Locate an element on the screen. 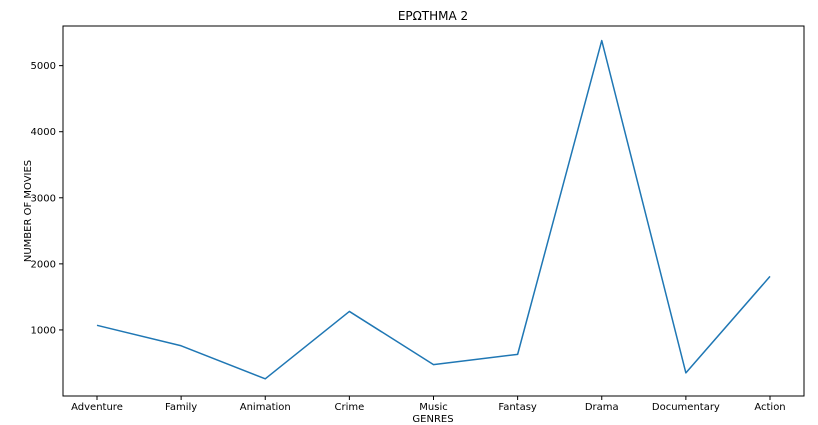  x-tick-label: Music is located at coordinates (433, 407).